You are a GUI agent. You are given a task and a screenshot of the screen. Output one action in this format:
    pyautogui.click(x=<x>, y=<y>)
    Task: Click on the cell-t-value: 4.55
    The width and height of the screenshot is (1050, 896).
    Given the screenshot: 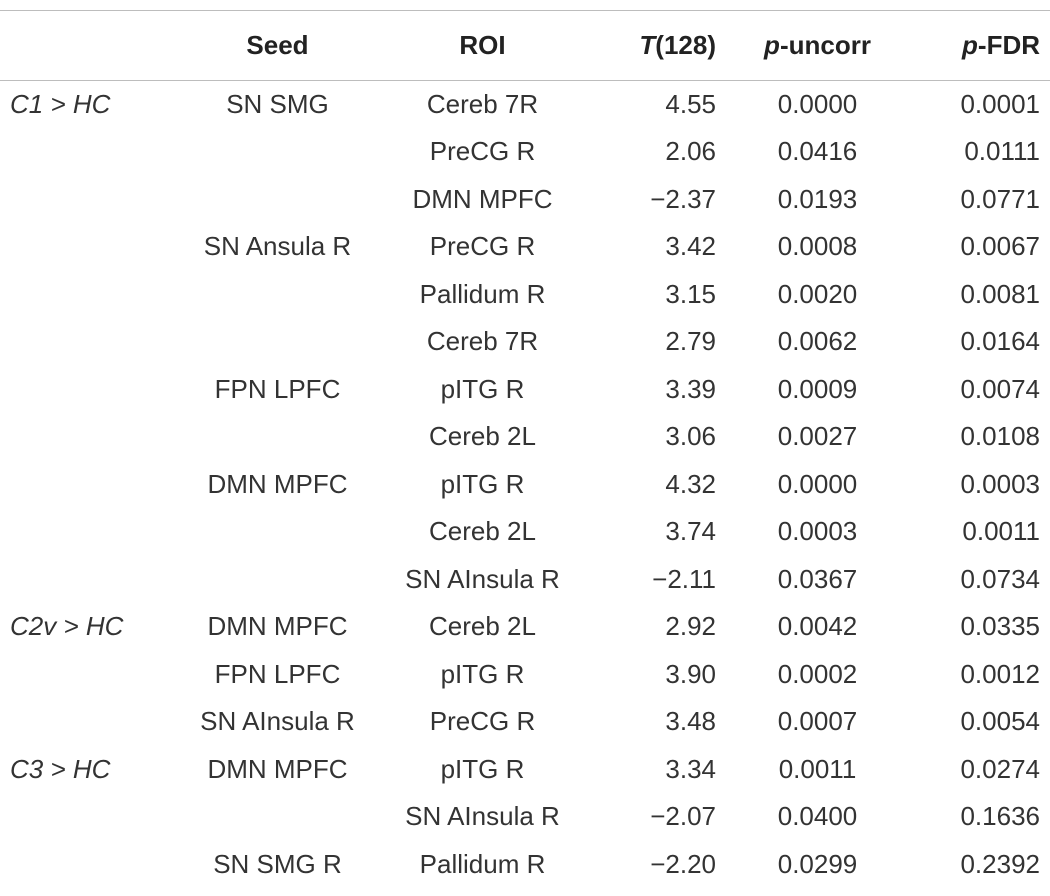 What is the action you would take?
    pyautogui.click(x=690, y=104)
    